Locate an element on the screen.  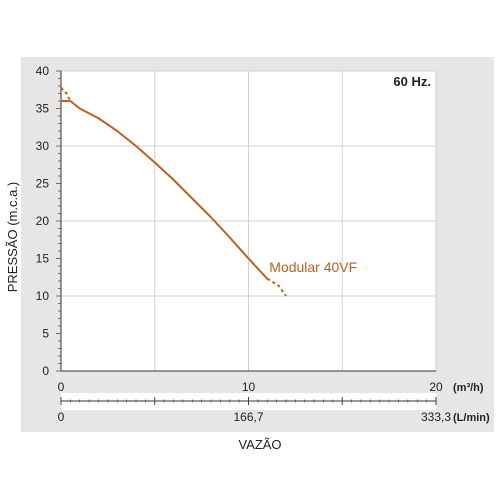
y-tick-label: 35 is located at coordinates (43, 109).